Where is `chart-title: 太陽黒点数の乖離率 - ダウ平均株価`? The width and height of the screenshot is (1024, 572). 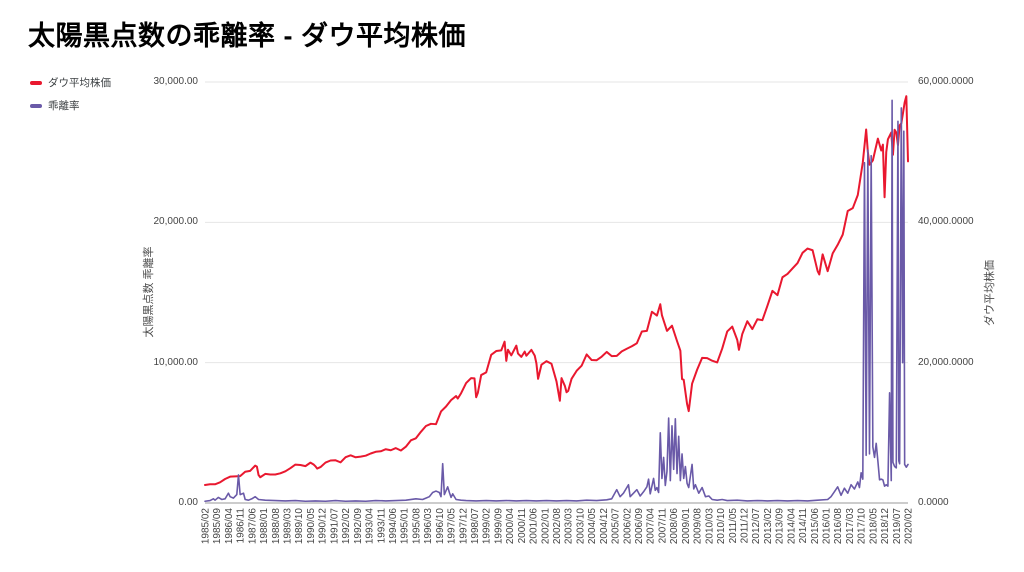 chart-title: 太陽黒点数の乖離率 - ダウ平均株価 is located at coordinates (247, 36).